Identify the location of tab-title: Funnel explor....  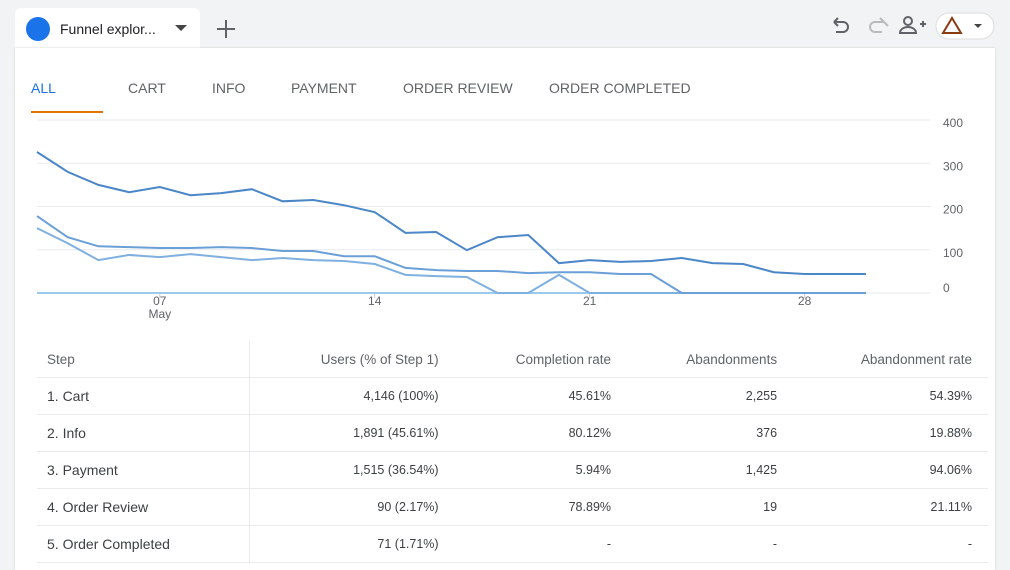
(108, 29).